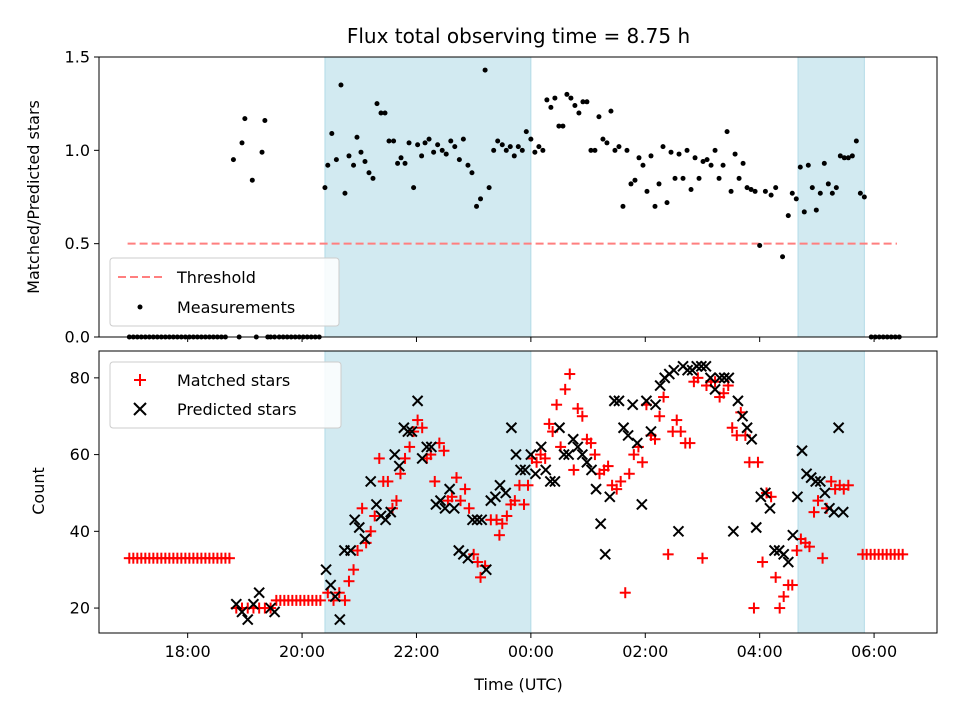 The image size is (960, 720). What do you see at coordinates (831, 197) in the screenshot?
I see `top-shaded-region` at bounding box center [831, 197].